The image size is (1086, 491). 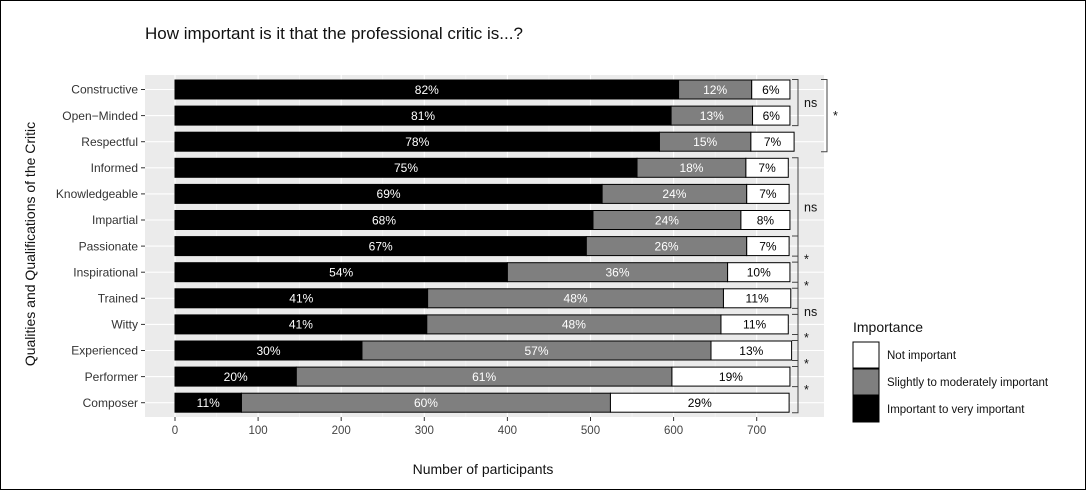 What do you see at coordinates (484, 377) in the screenshot?
I see `bar-percent-label: 61%` at bounding box center [484, 377].